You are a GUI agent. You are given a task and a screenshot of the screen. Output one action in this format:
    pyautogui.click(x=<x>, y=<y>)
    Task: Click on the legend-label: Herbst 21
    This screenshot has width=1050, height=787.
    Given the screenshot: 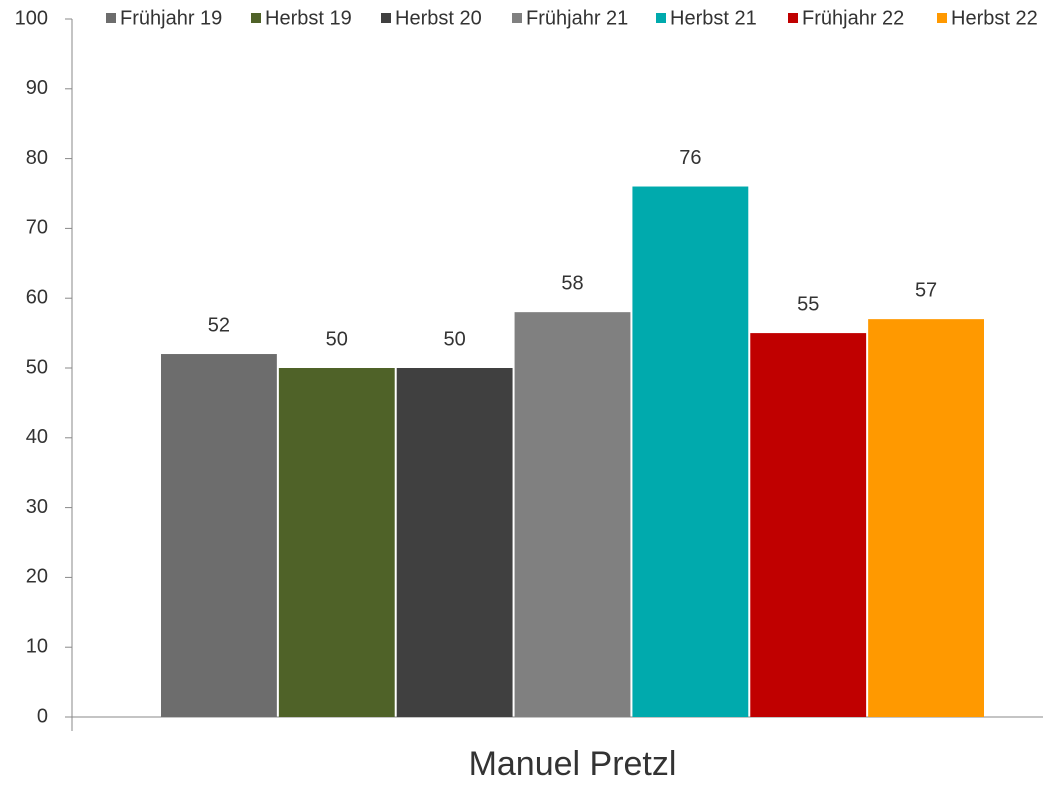 What is the action you would take?
    pyautogui.click(x=713, y=18)
    